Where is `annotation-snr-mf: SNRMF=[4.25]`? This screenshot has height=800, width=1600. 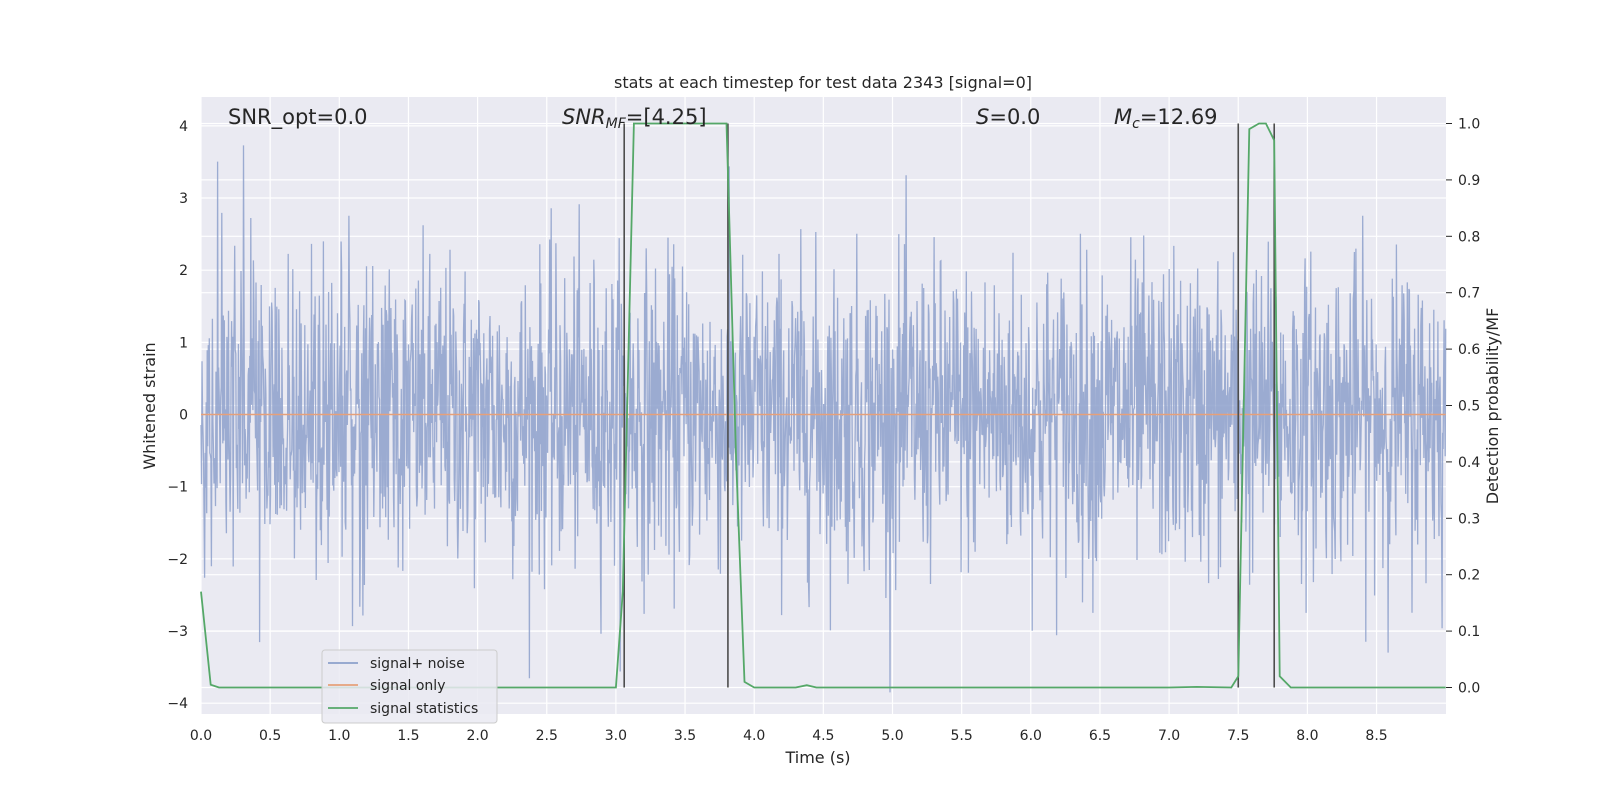 annotation-snr-mf: SNRMF=[4.25] is located at coordinates (634, 118).